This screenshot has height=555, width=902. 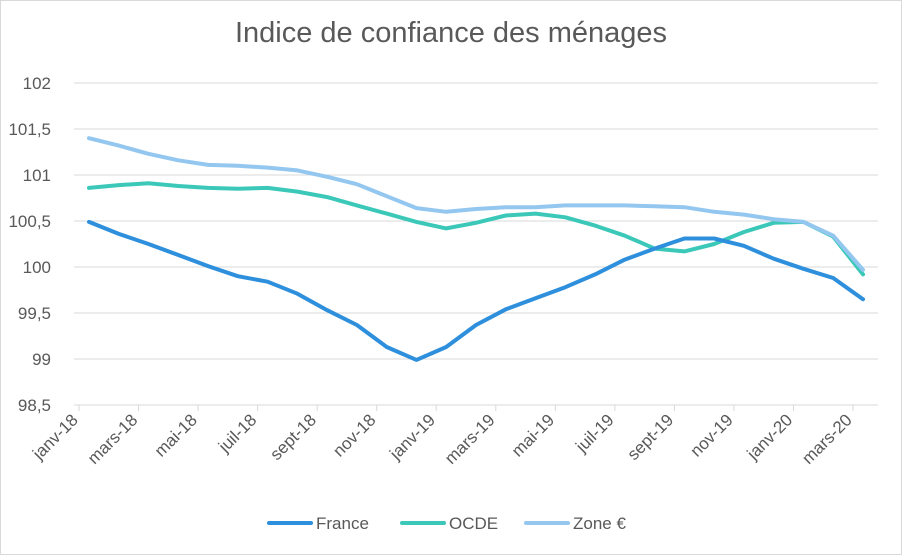 I want to click on y-axis-ticks: 98,5 99 99,5 100 100,5 101 101,5 102, so click(x=29, y=244).